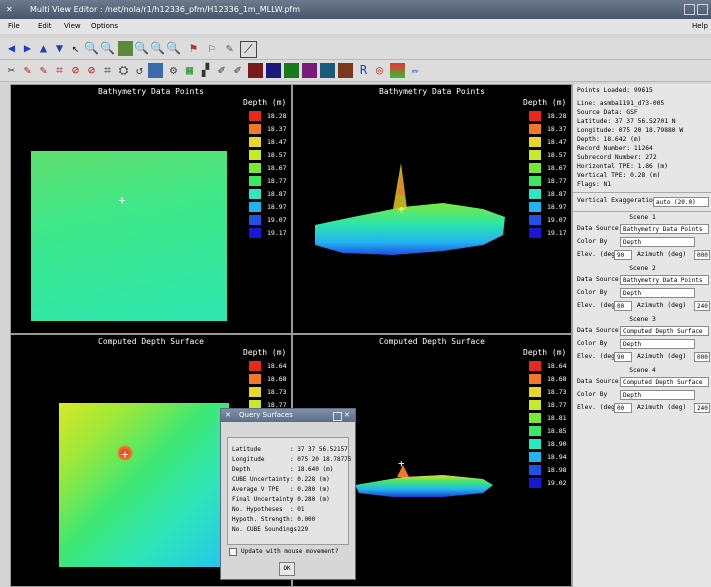 The height and width of the screenshot is (587, 711). What do you see at coordinates (347, 415) in the screenshot?
I see `dialog-close-icon: ✕` at bounding box center [347, 415].